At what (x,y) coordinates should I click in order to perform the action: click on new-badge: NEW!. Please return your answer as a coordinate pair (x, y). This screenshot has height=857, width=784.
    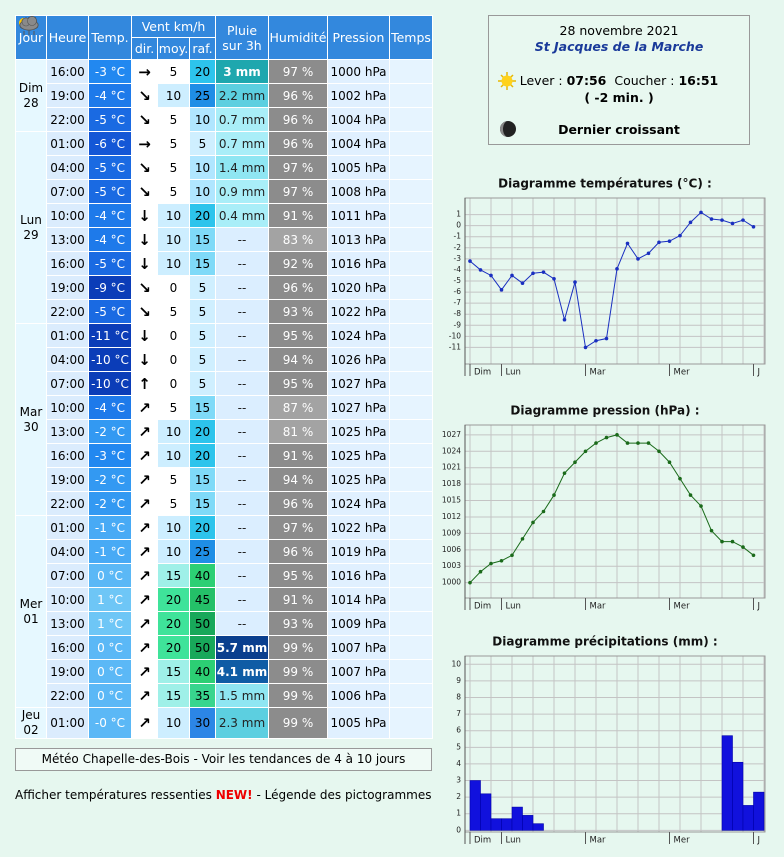
    Looking at the image, I should click on (234, 795).